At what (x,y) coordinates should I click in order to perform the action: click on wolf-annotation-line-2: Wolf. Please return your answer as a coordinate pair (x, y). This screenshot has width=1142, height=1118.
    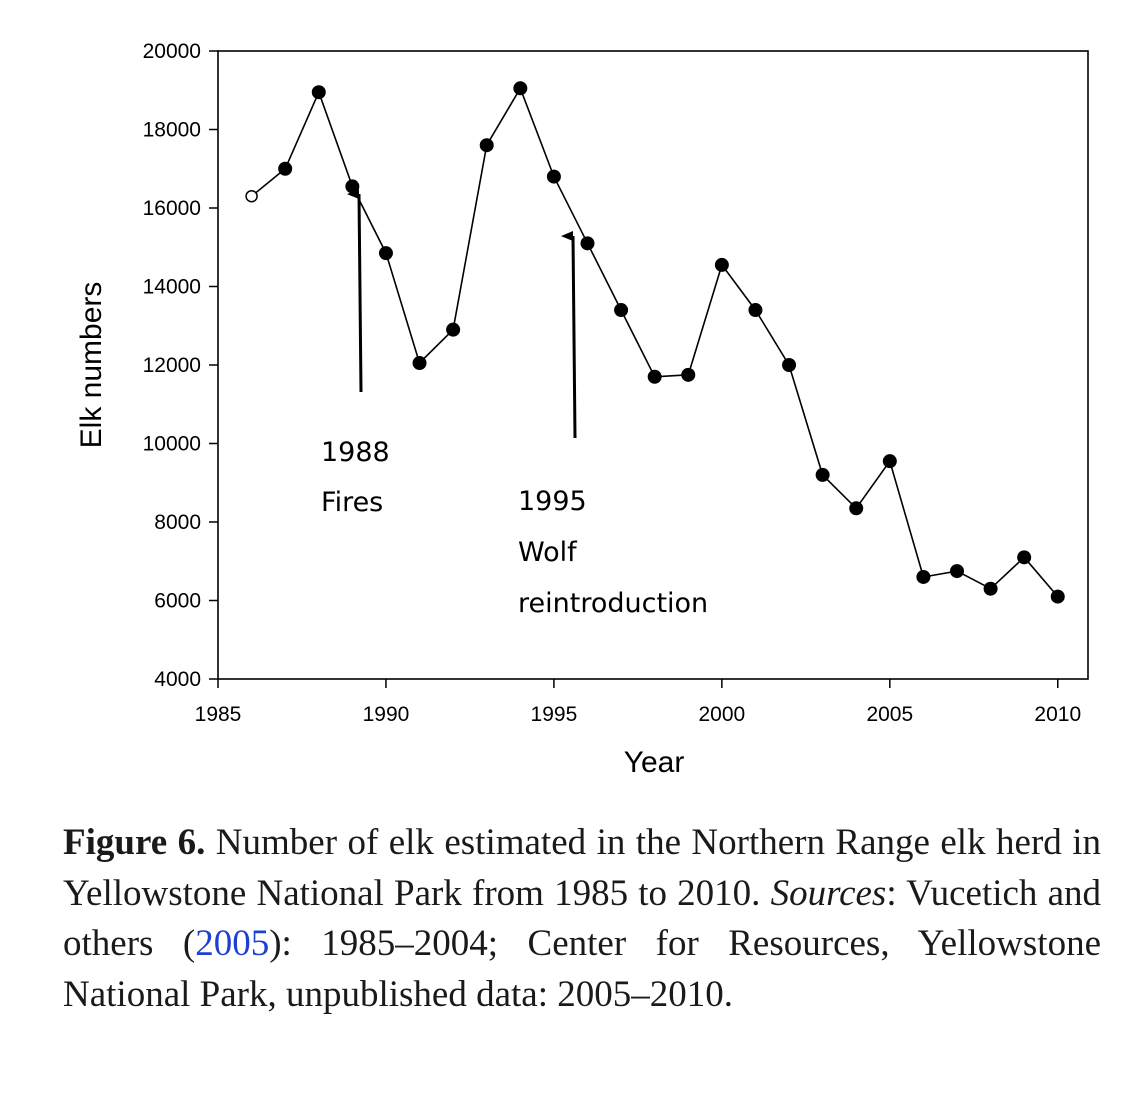
    Looking at the image, I should click on (548, 552).